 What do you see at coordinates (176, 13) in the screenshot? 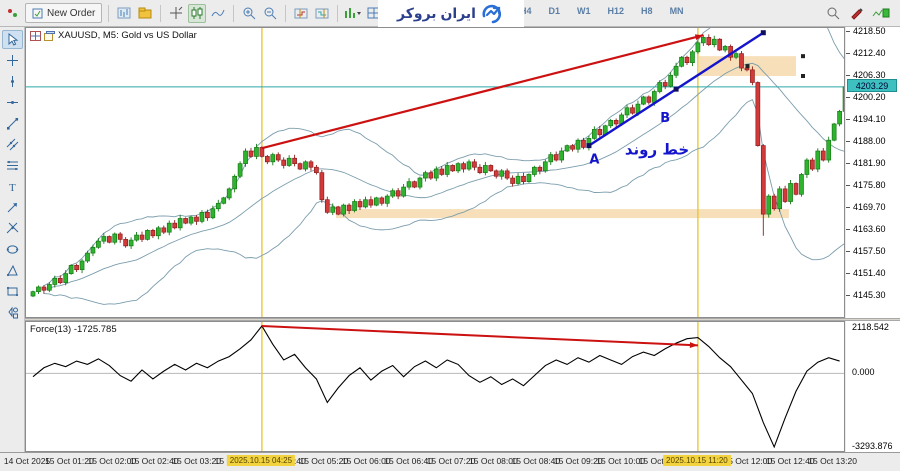
I see `crosshair-icon` at bounding box center [176, 13].